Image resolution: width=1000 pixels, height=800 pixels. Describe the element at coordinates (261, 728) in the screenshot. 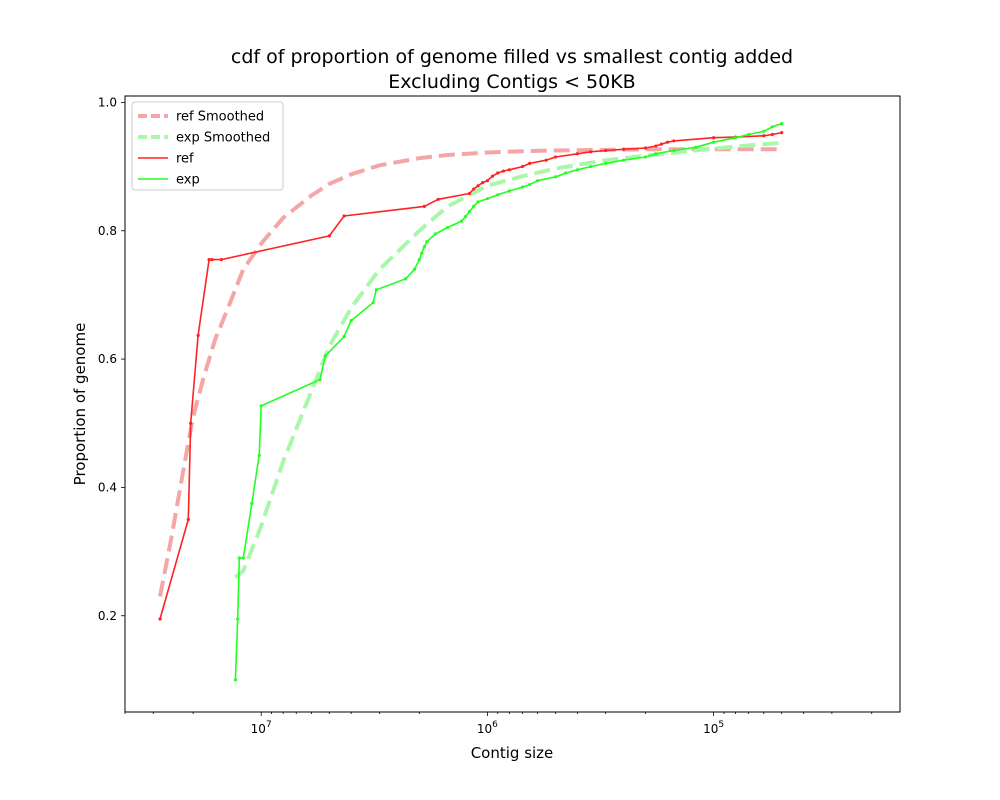

I see `x-tick-label: 10⁷` at that location.